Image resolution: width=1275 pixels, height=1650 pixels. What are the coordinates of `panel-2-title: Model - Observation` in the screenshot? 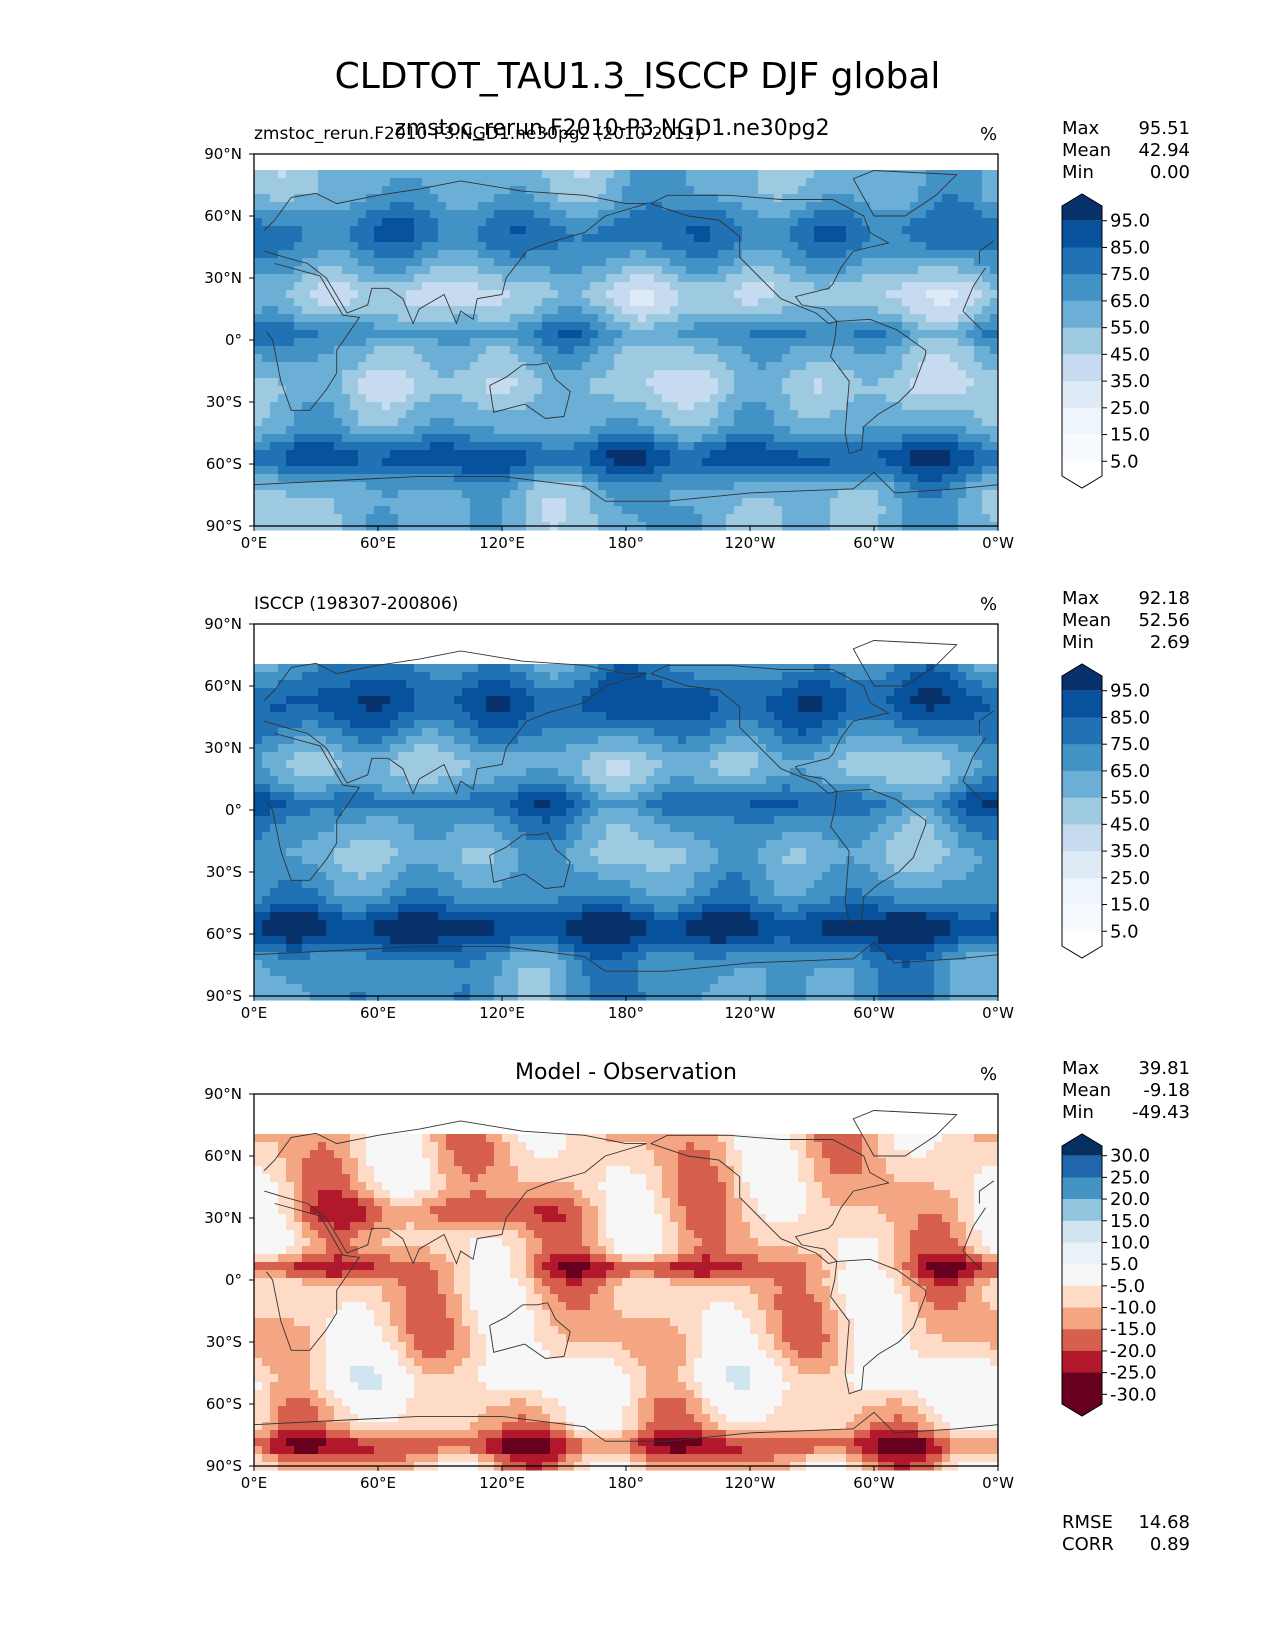 It's located at (626, 1072).